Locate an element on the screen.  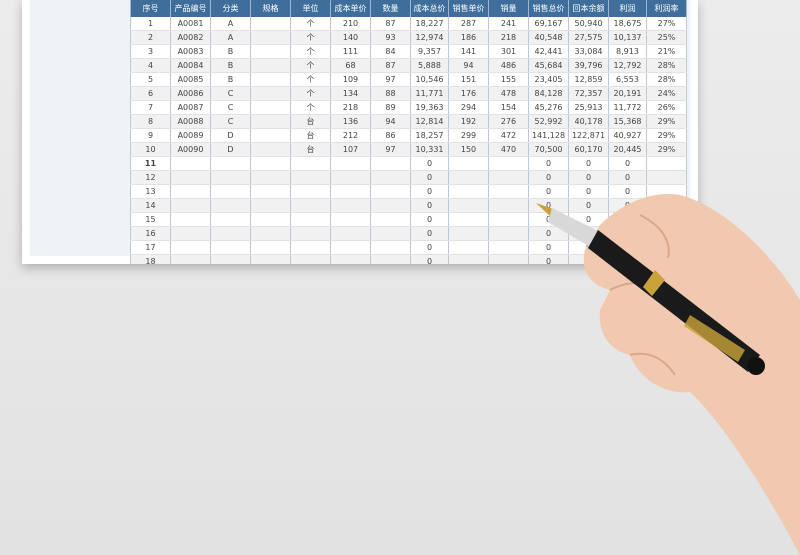
table-cell: 486 is located at coordinates (508, 65).